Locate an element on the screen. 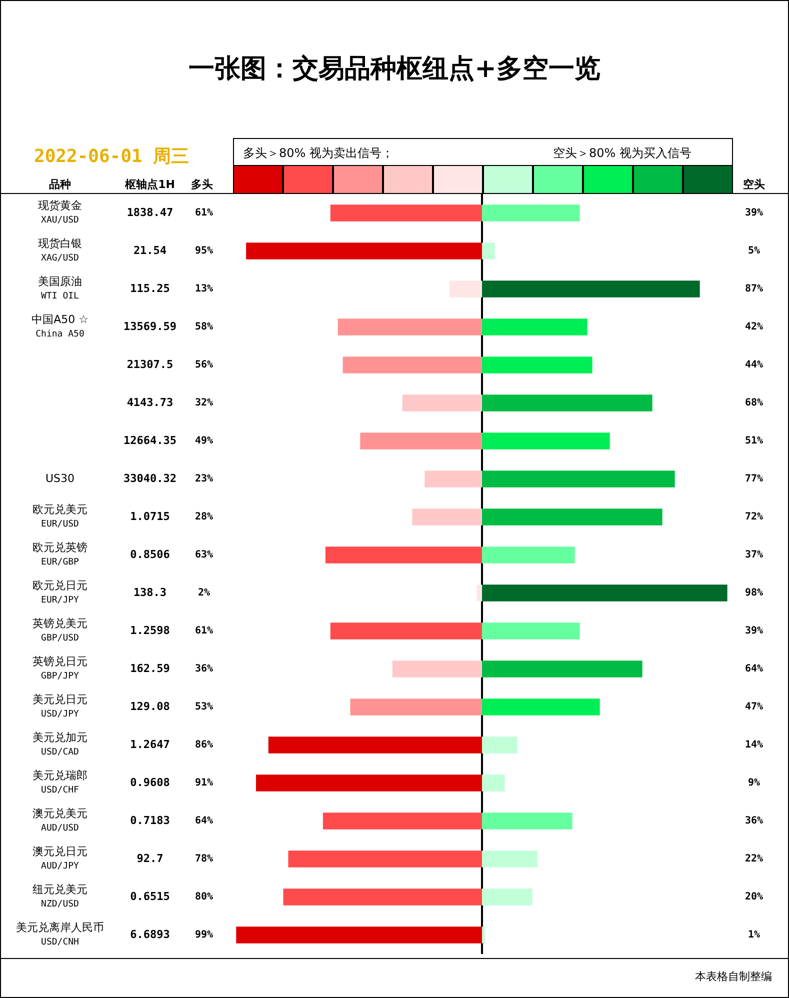 This screenshot has height=998, width=789. data-label: 138.3 is located at coordinates (150, 593).